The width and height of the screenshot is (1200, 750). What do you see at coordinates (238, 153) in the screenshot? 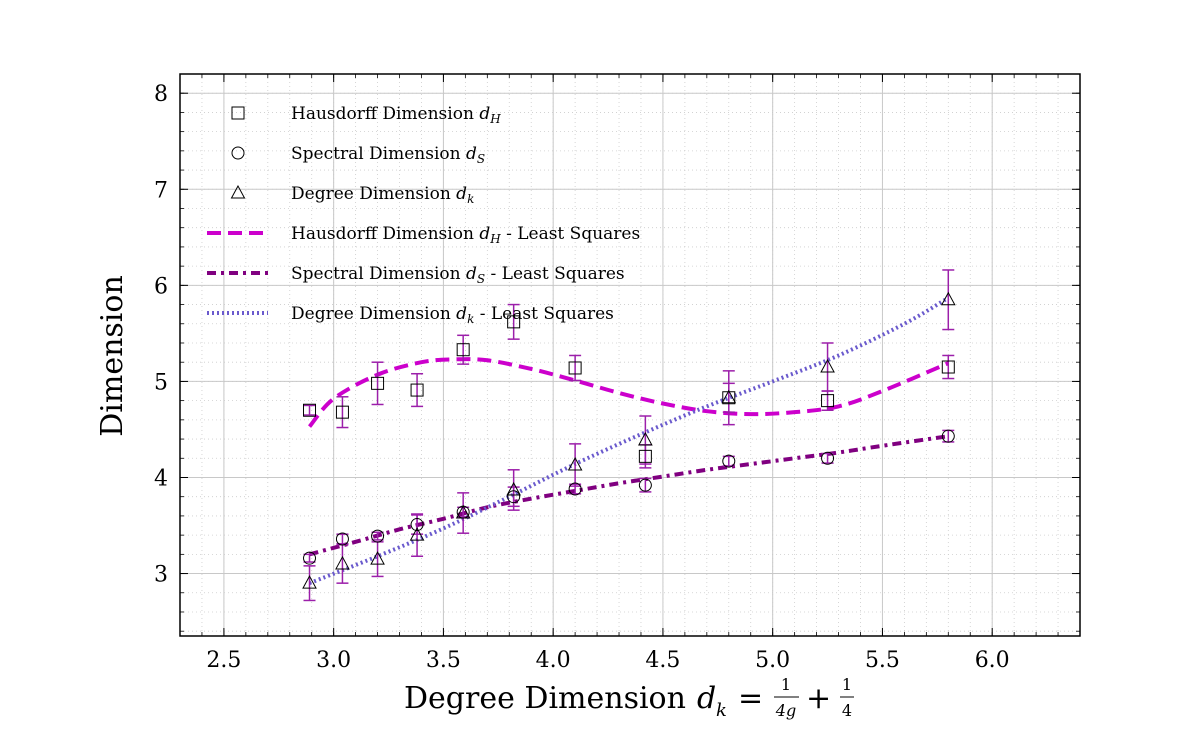
I see `legend-circle-icon` at bounding box center [238, 153].